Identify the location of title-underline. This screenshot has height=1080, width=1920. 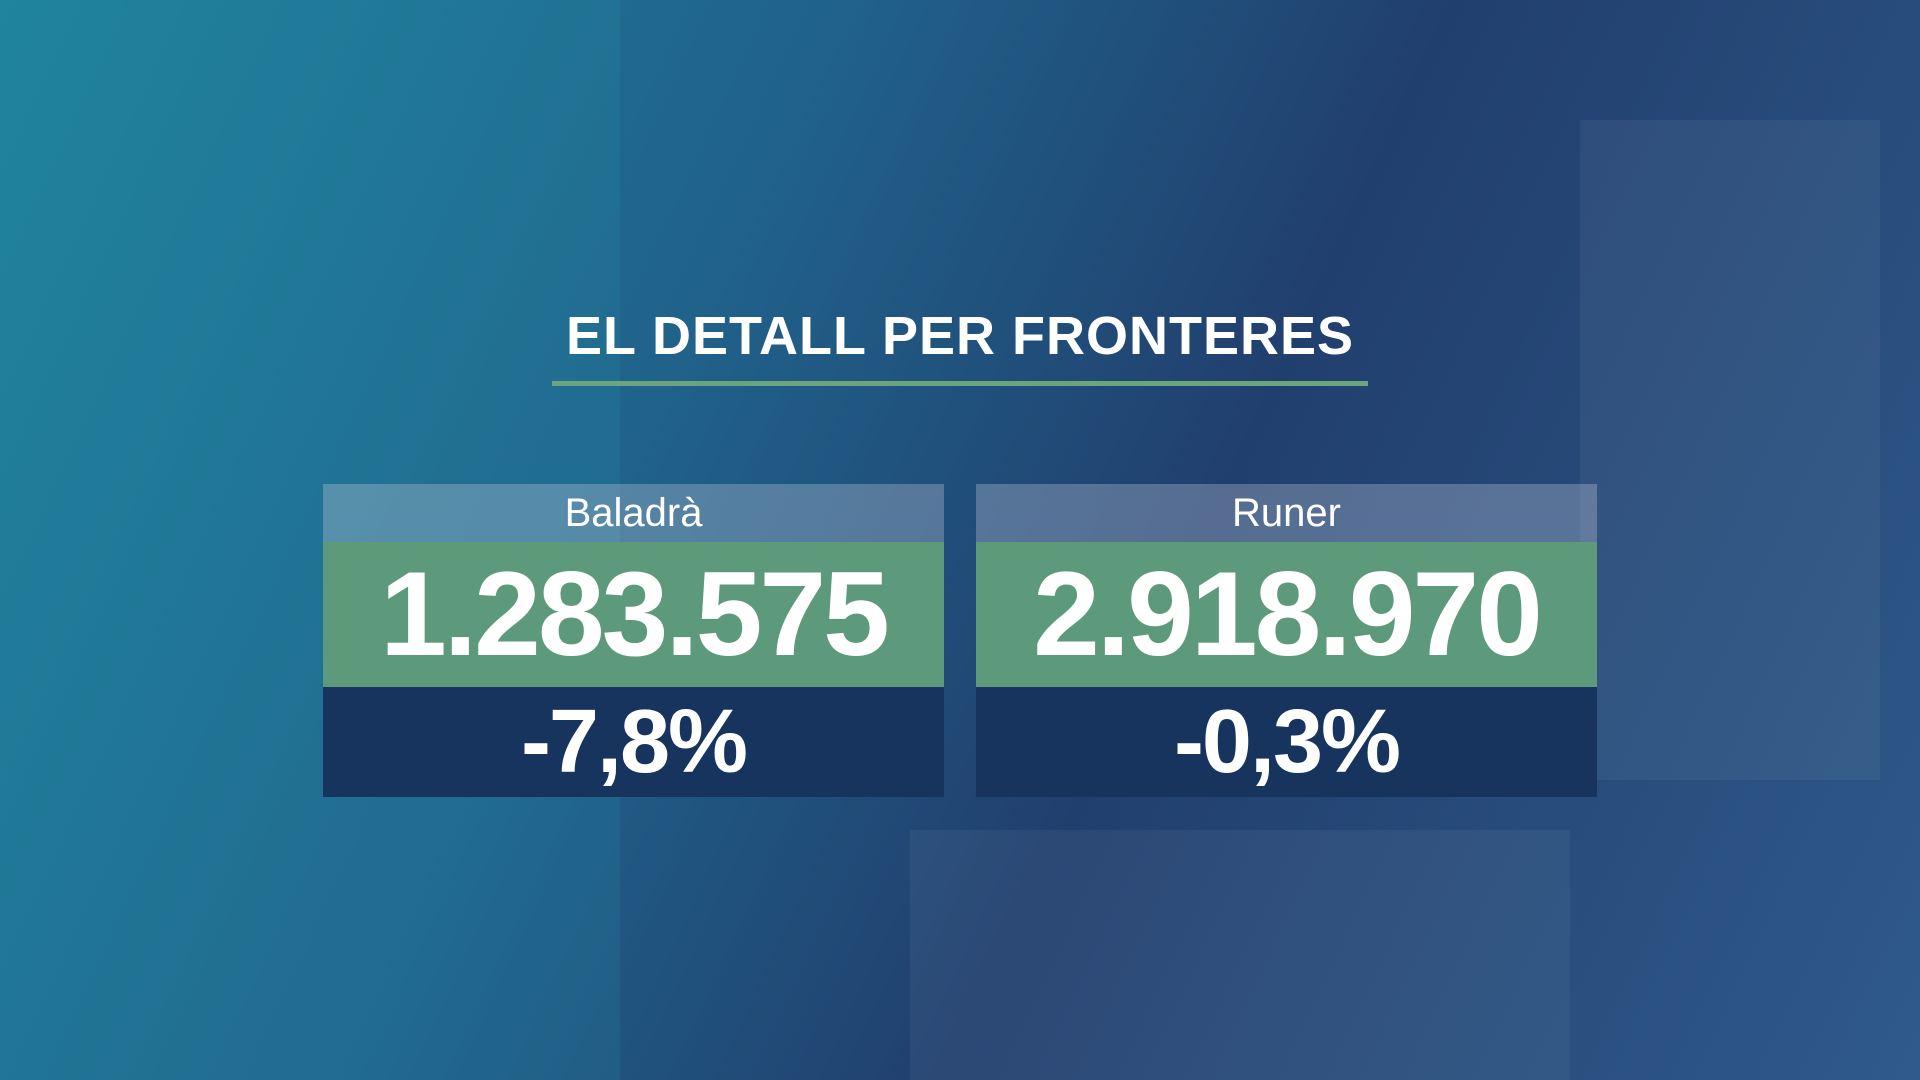
(960, 383).